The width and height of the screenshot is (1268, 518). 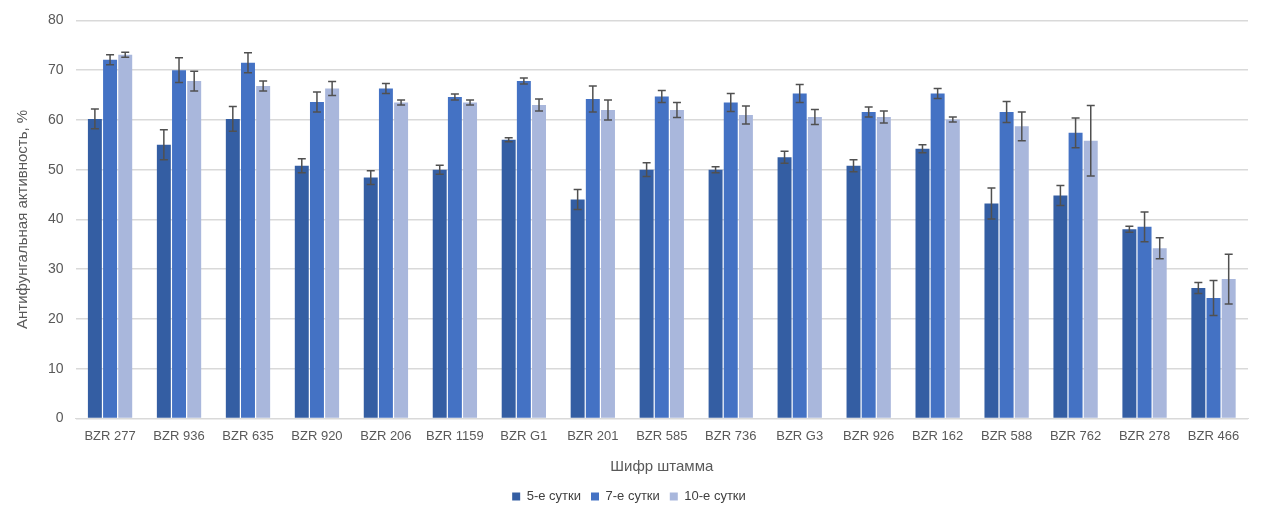 What do you see at coordinates (715, 496) in the screenshot?
I see `legend-label: 10-е сутки` at bounding box center [715, 496].